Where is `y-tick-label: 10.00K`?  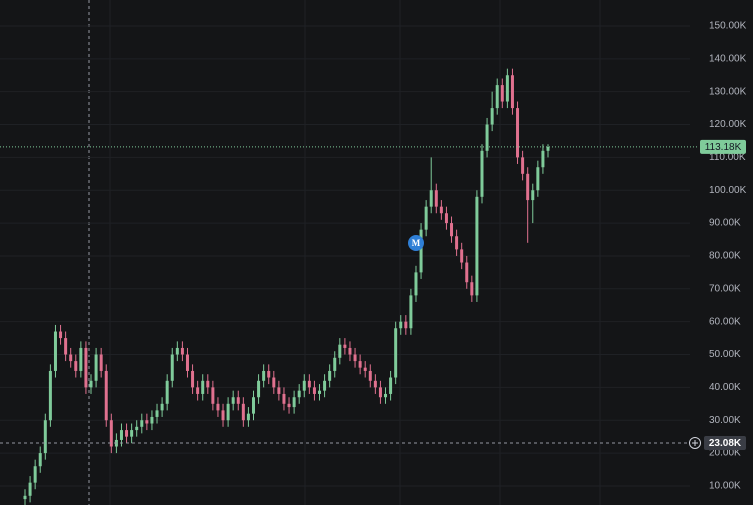
y-tick-label: 10.00K is located at coordinates (725, 486).